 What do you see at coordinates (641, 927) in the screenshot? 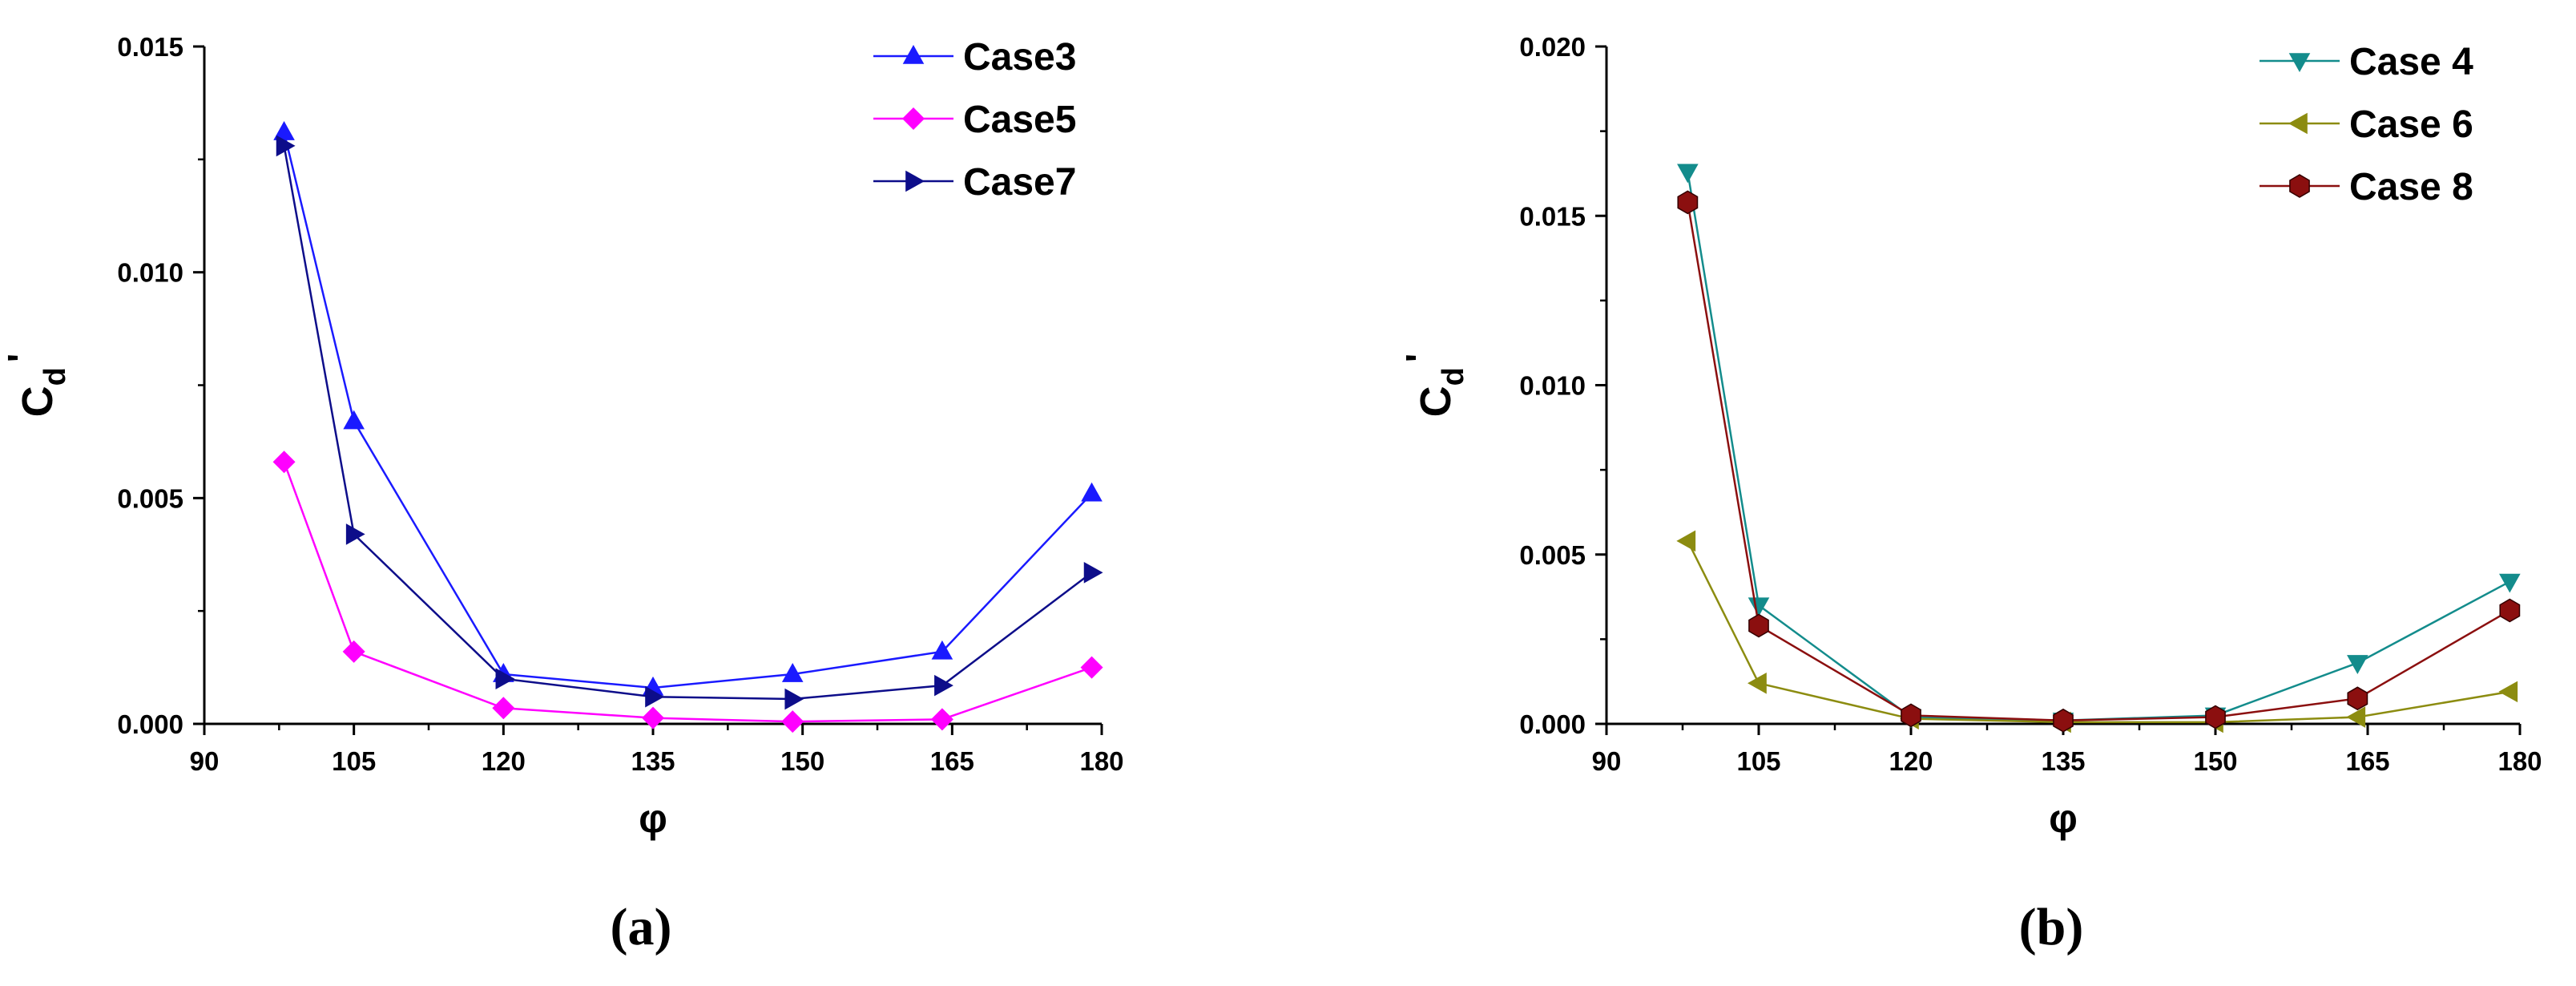
I see `panel-label: (a)` at bounding box center [641, 927].